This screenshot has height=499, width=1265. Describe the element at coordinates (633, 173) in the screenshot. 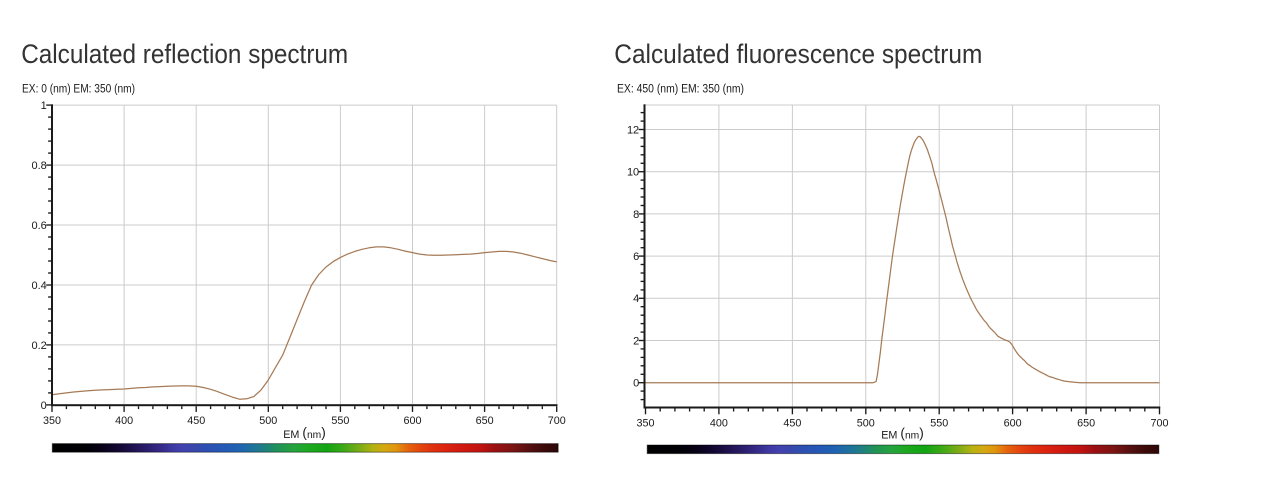

I see `svg-text: 10` at that location.